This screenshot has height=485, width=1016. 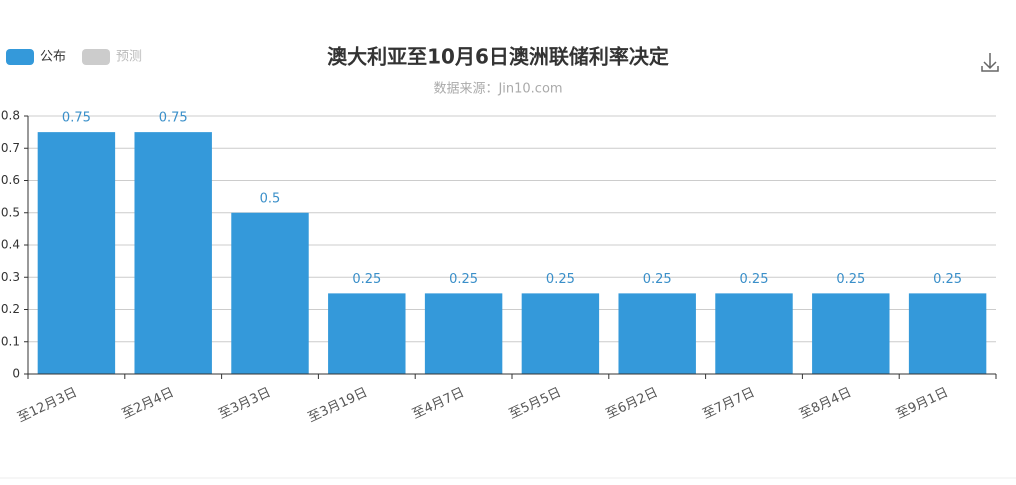 I want to click on x-tick-label: 至6月2日, so click(x=632, y=403).